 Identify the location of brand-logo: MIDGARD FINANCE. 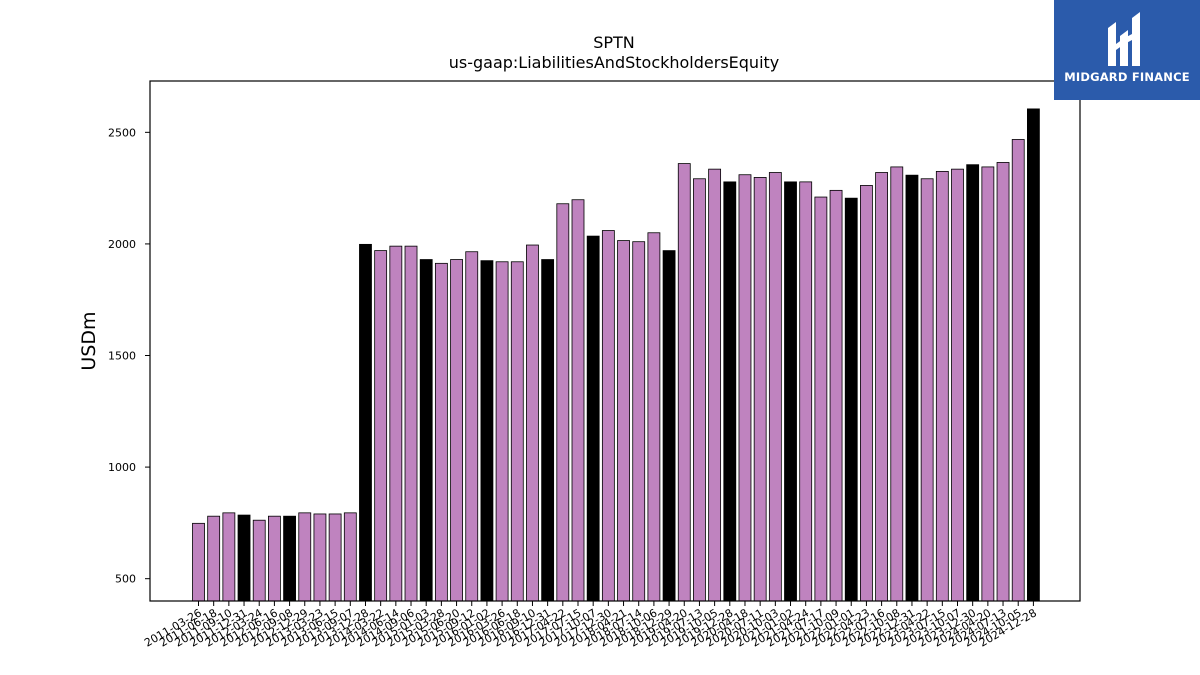
(1127, 50).